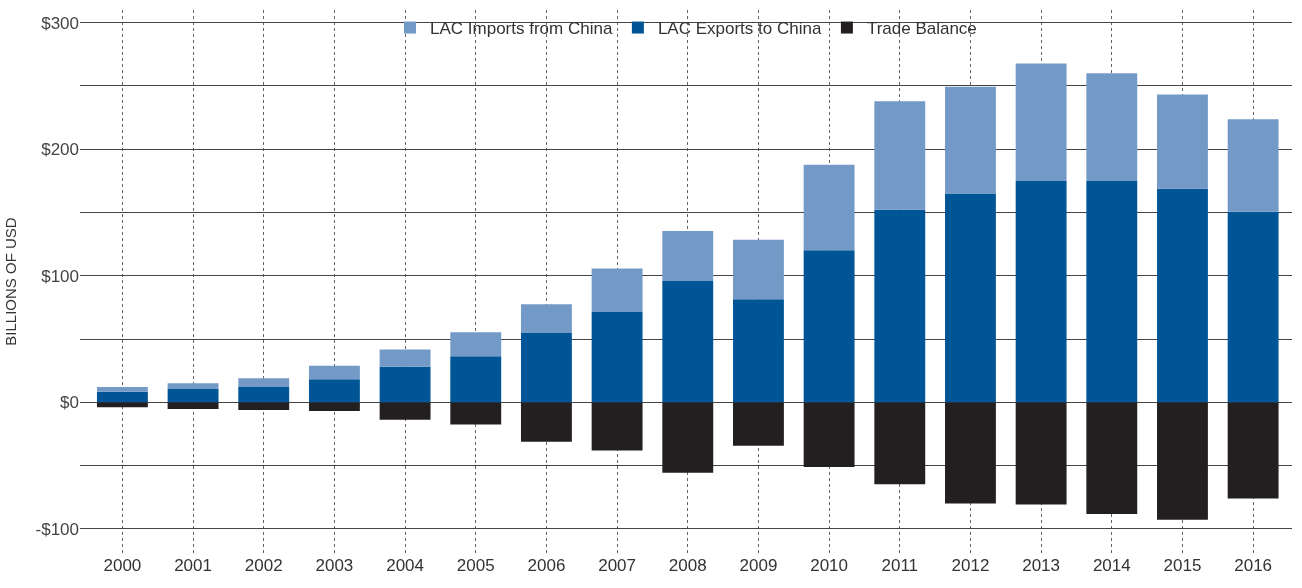 Image resolution: width=1302 pixels, height=588 pixels. Describe the element at coordinates (1182, 565) in the screenshot. I see `x-tick-label: 2015` at that location.